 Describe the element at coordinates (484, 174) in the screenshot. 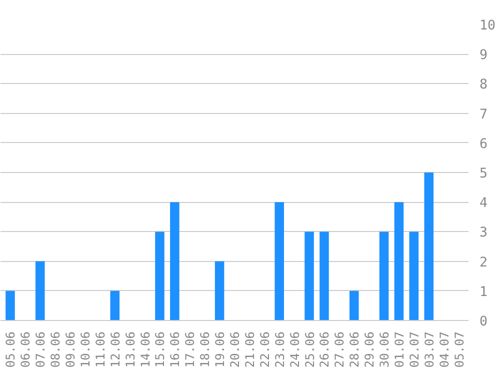

I see `y-tick-label: 5` at that location.